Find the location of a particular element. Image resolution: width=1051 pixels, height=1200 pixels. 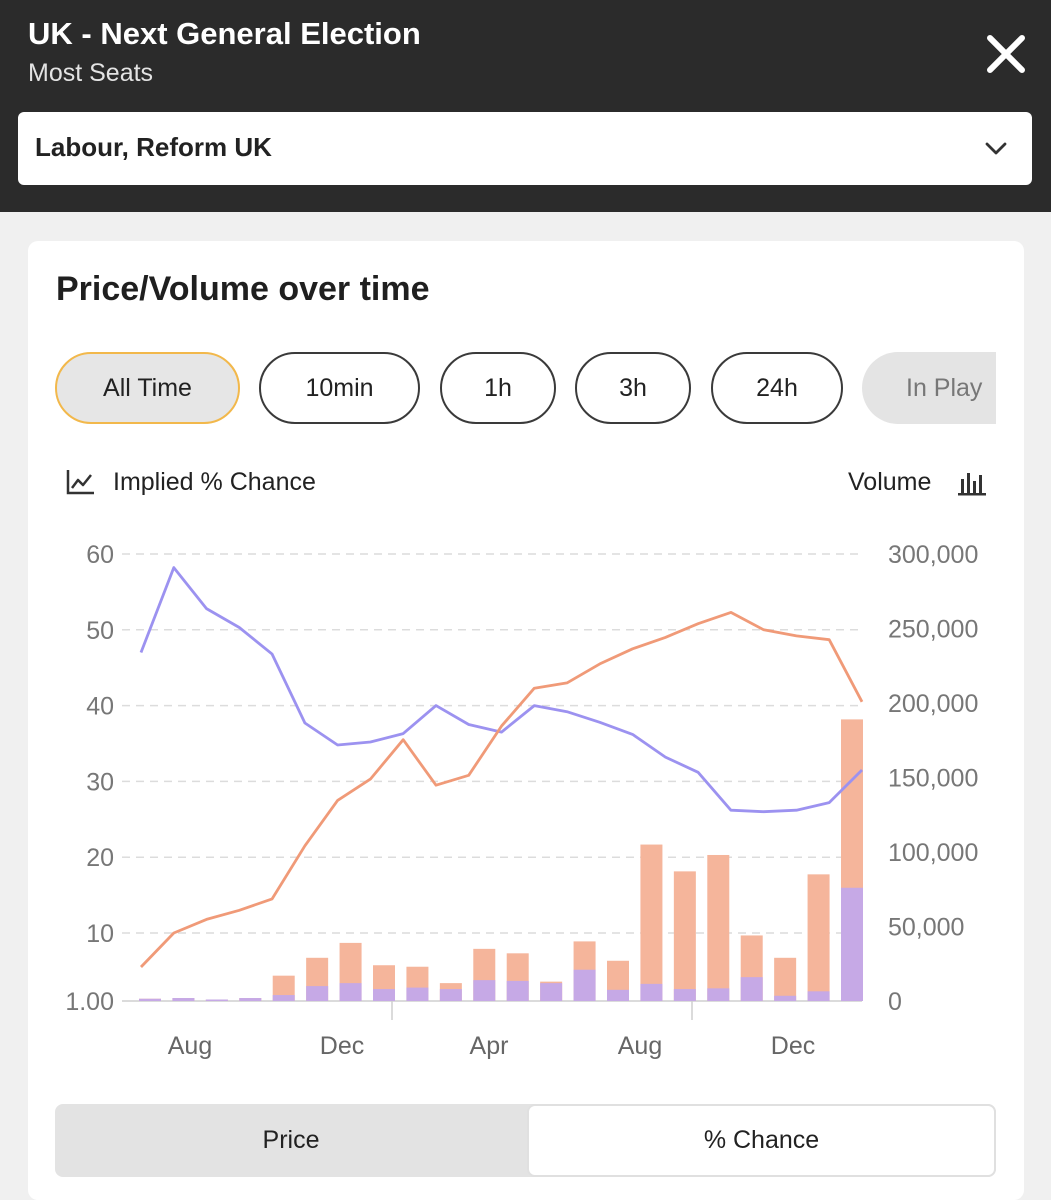

series-line-labour is located at coordinates (501, 690).